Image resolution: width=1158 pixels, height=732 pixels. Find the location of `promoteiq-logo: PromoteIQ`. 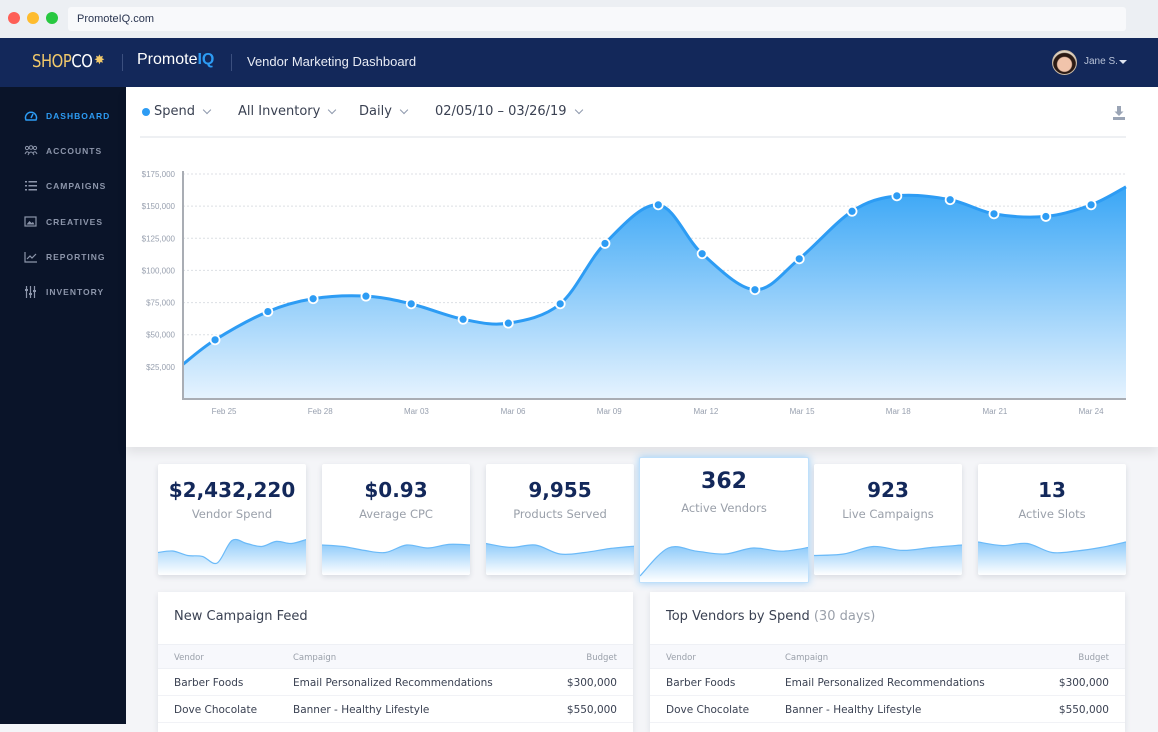

promoteiq-logo: PromoteIQ is located at coordinates (175, 60).